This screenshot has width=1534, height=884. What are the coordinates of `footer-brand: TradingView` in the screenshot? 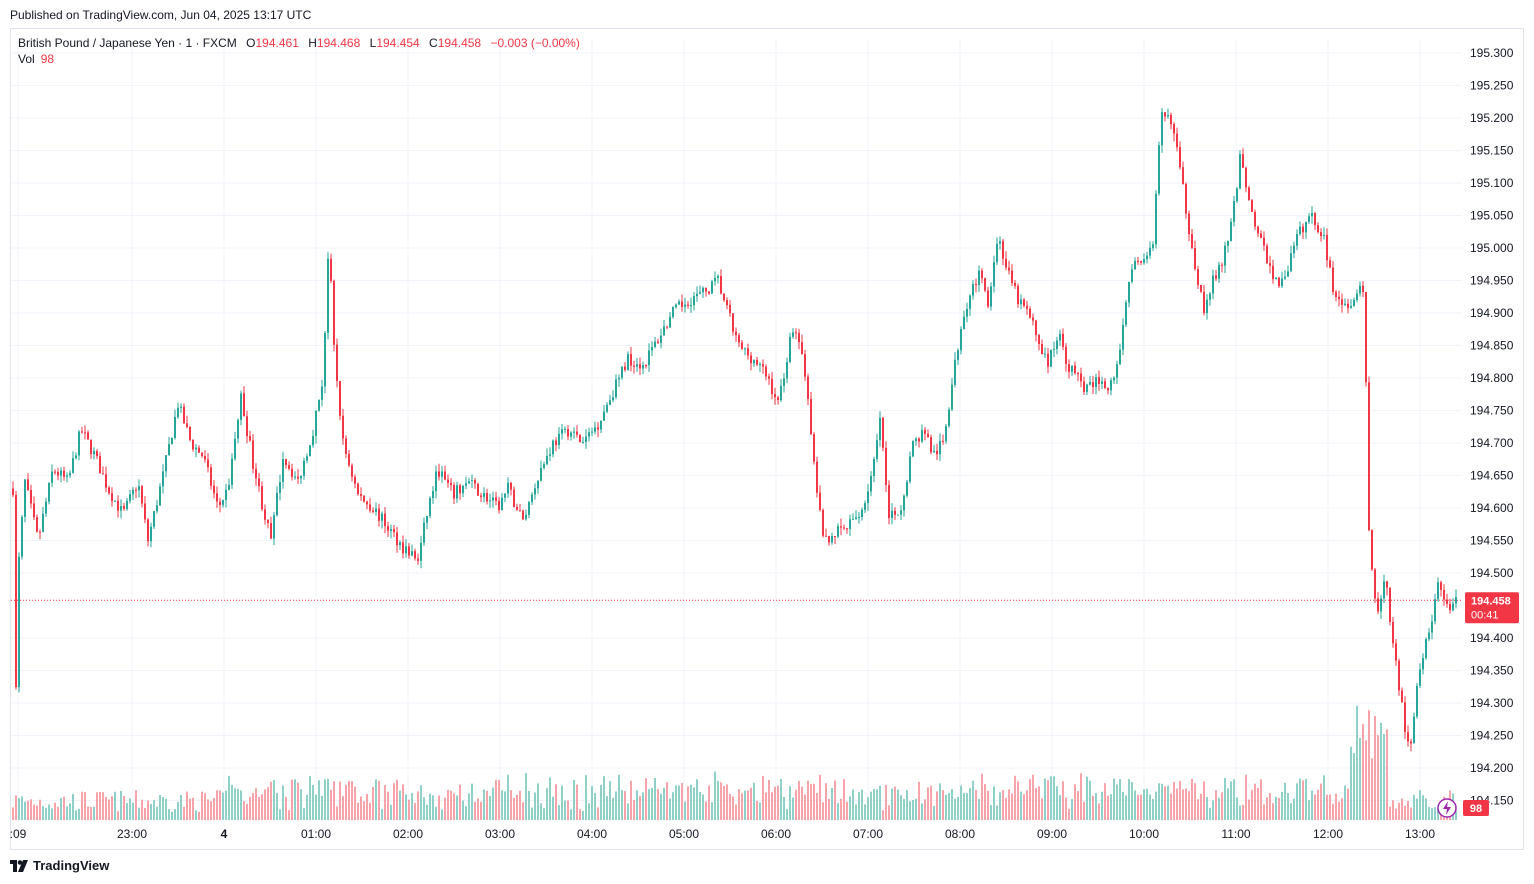 It's located at (59, 865).